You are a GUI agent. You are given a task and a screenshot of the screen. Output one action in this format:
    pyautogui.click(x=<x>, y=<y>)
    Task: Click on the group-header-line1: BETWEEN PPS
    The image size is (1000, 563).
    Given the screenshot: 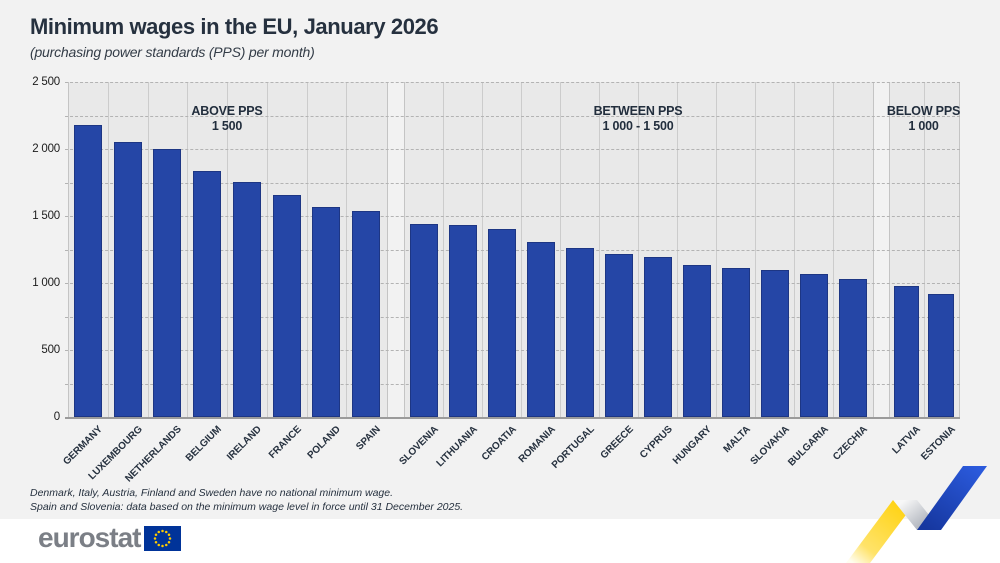 What is the action you would take?
    pyautogui.click(x=638, y=111)
    